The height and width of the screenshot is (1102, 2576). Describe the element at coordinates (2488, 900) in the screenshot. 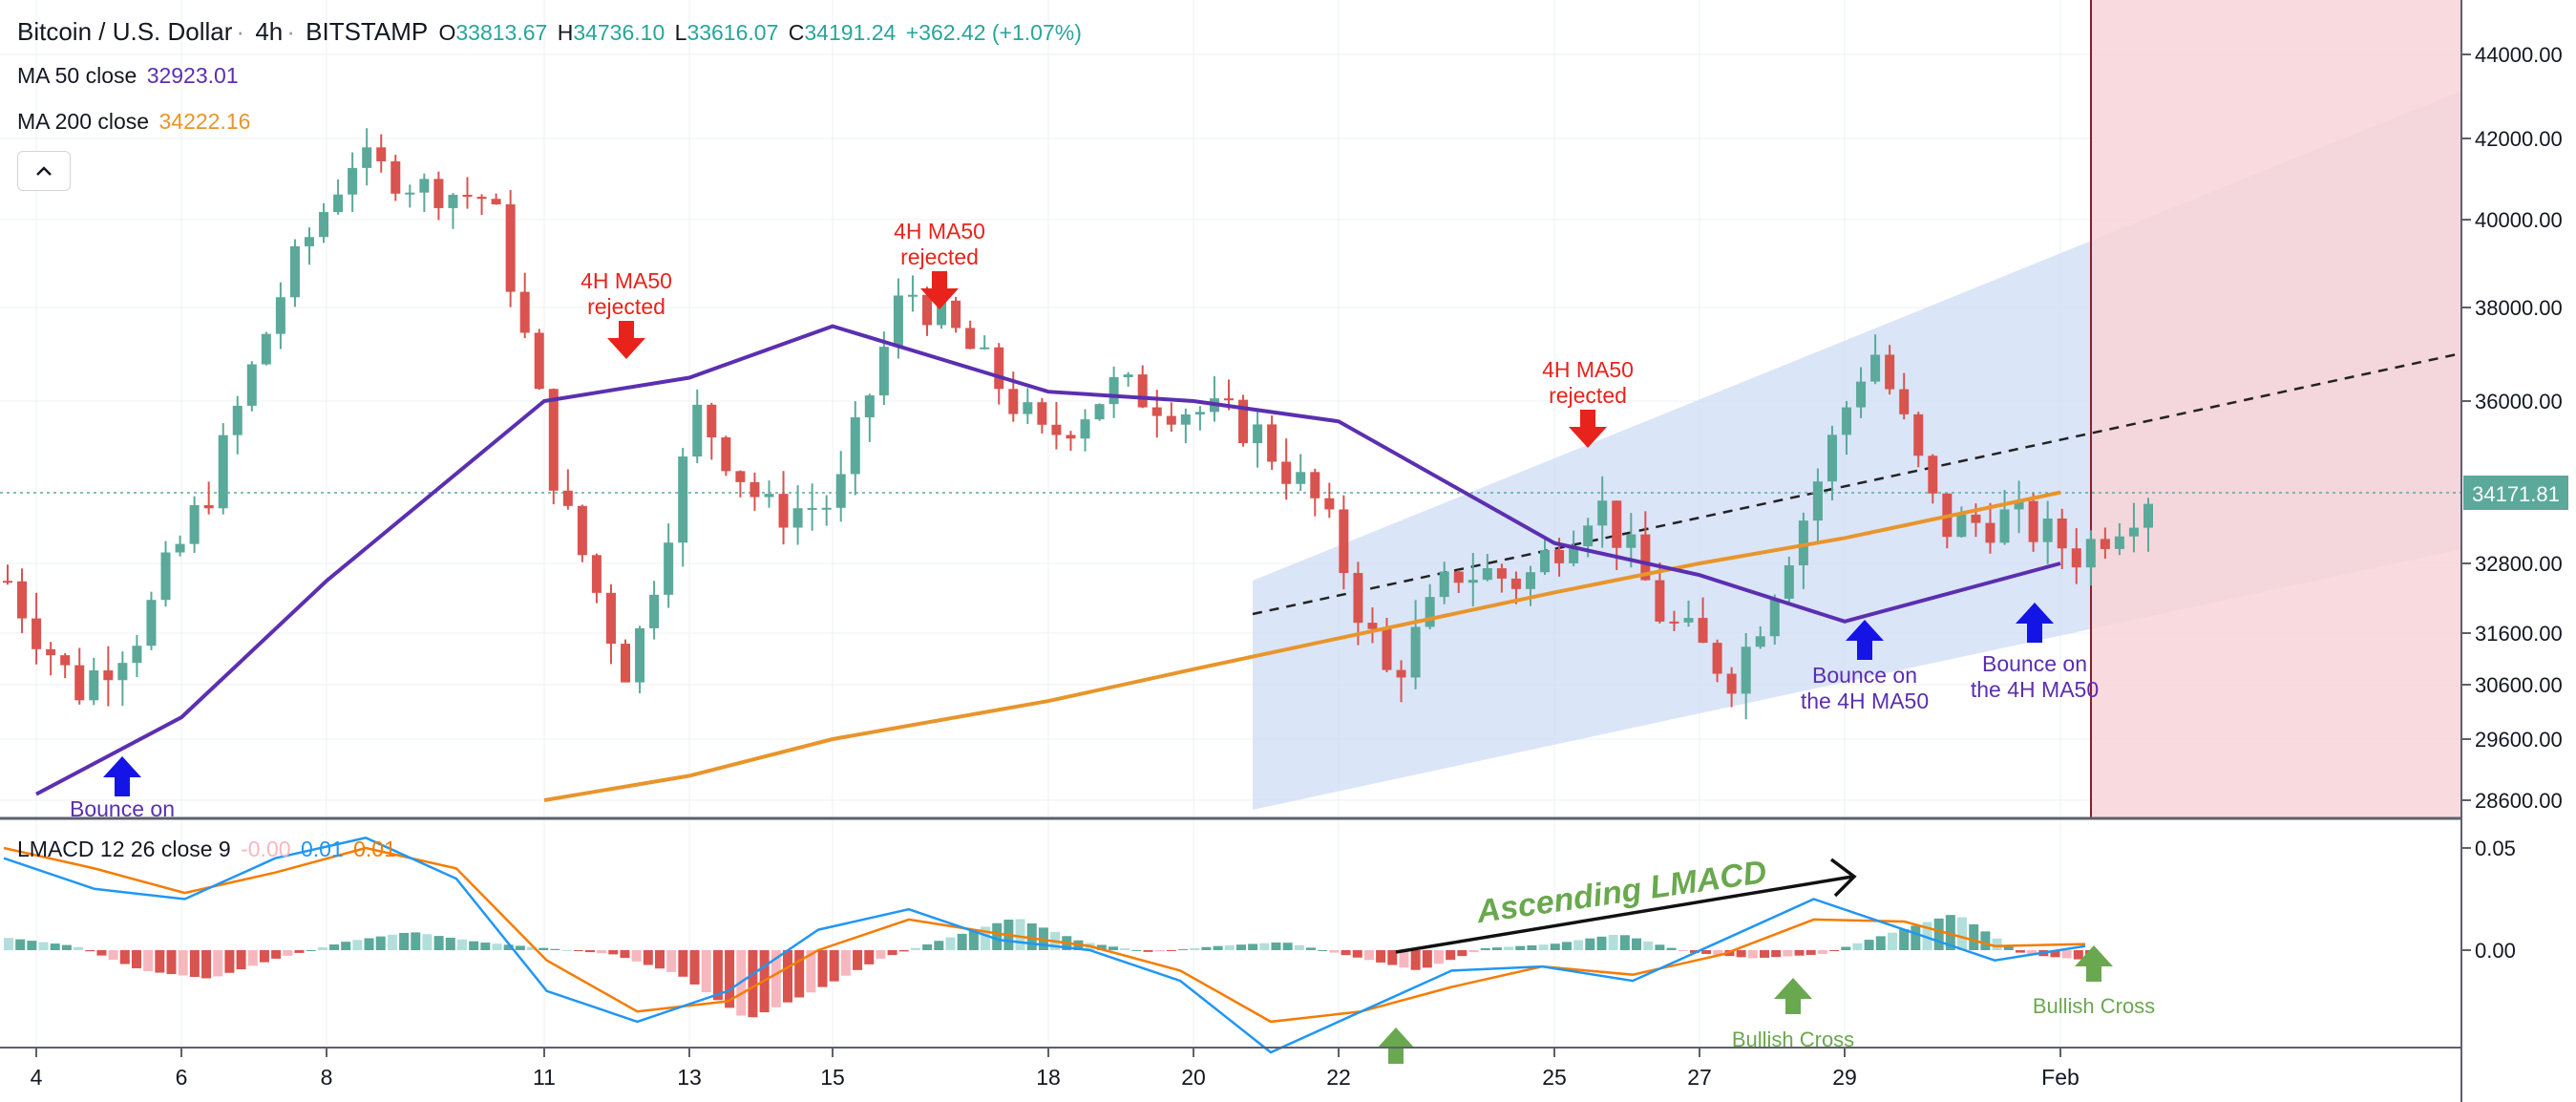

I see `indicator-axis: 0.05 0.00` at that location.